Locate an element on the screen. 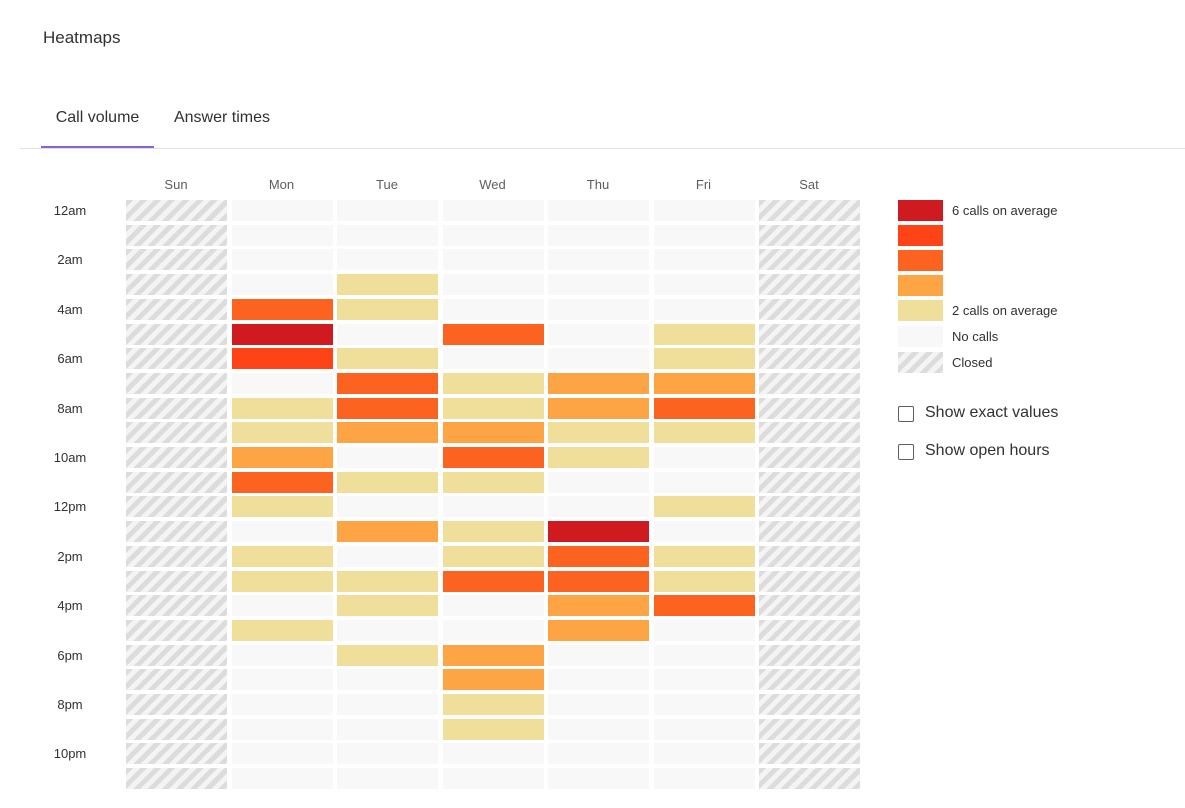 The height and width of the screenshot is (808, 1185). legend-item-level2: 2 calls on average is located at coordinates (1028, 310).